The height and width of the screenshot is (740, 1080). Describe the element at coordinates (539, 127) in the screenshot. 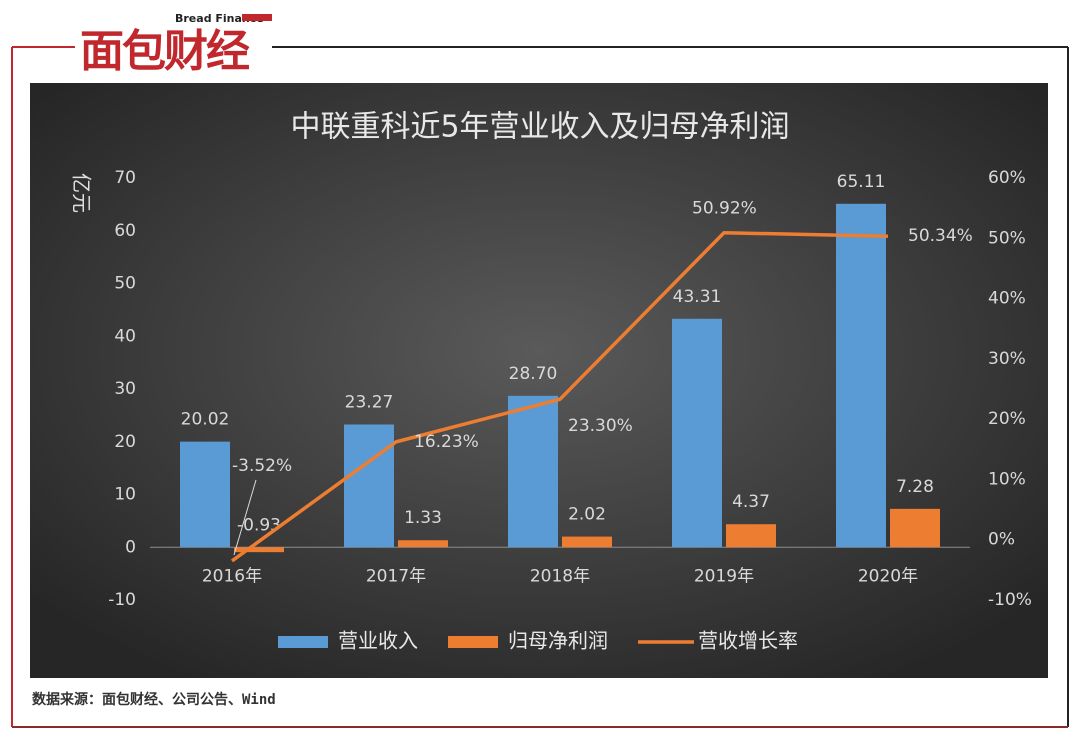

I see `chart-title: 中联重科近5年营业收入及归母净利润` at that location.